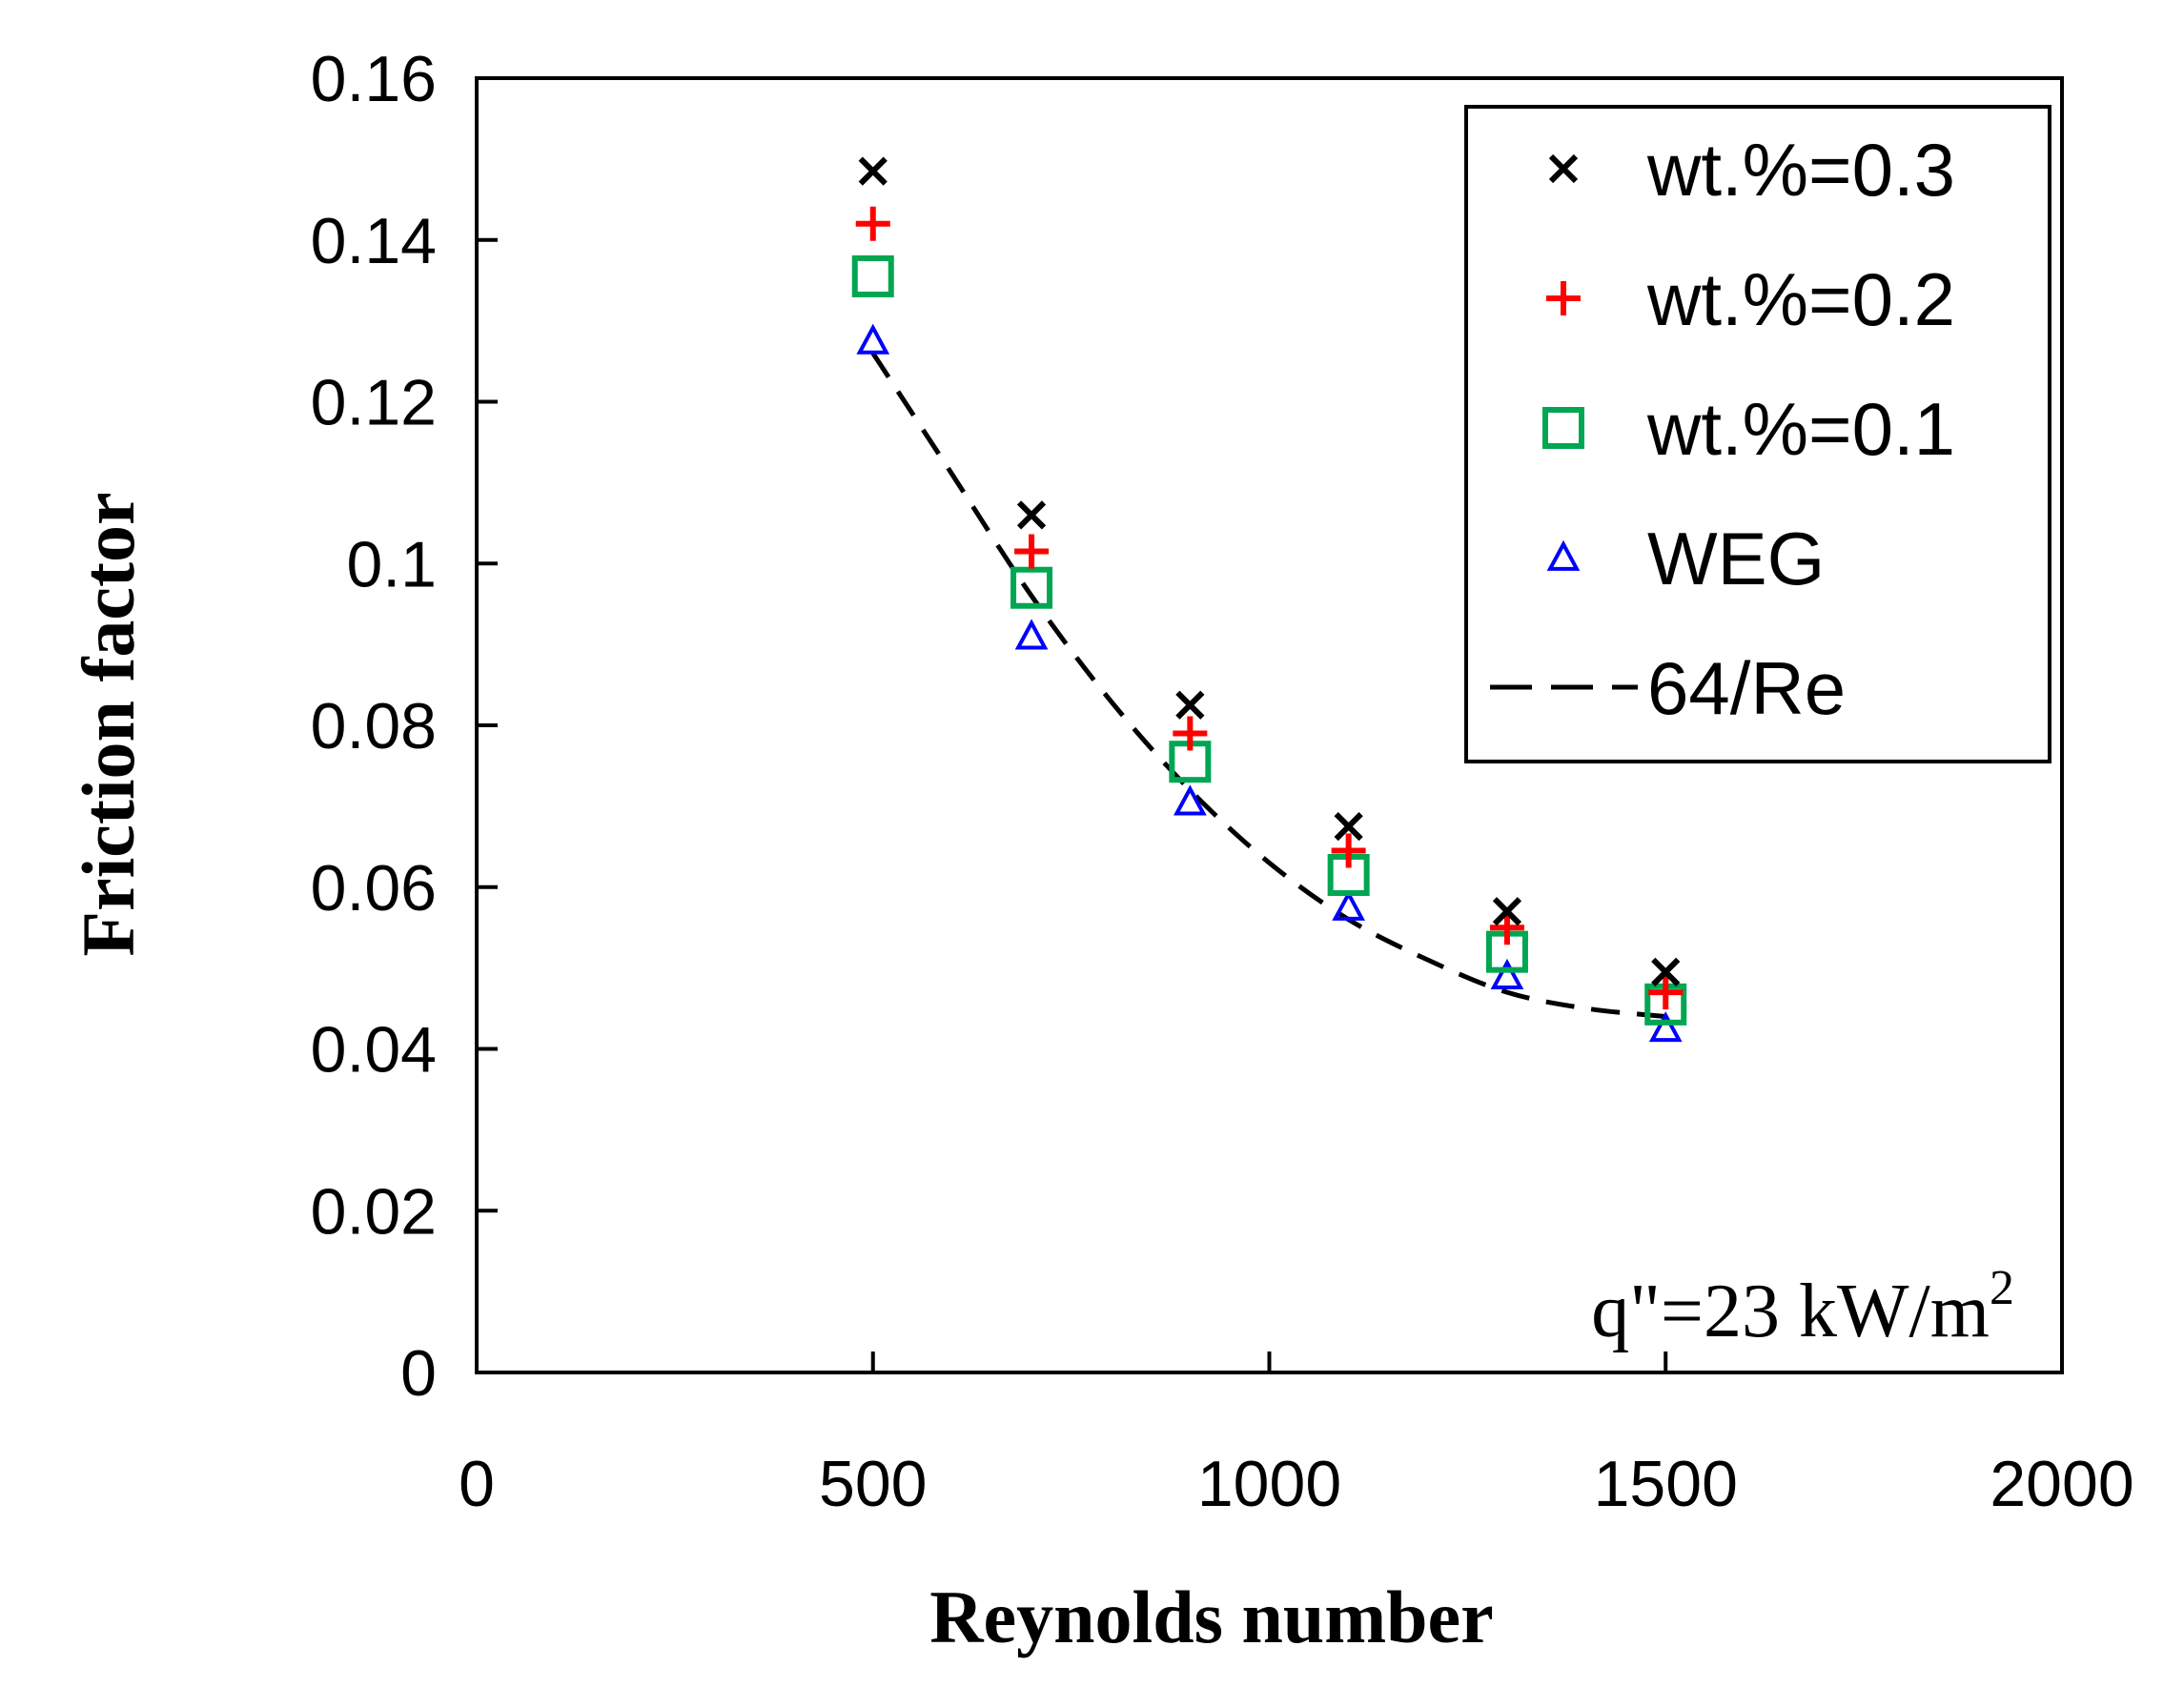 This screenshot has width=2184, height=1687. What do you see at coordinates (374, 888) in the screenshot?
I see `y-tick-label: 0.06` at bounding box center [374, 888].